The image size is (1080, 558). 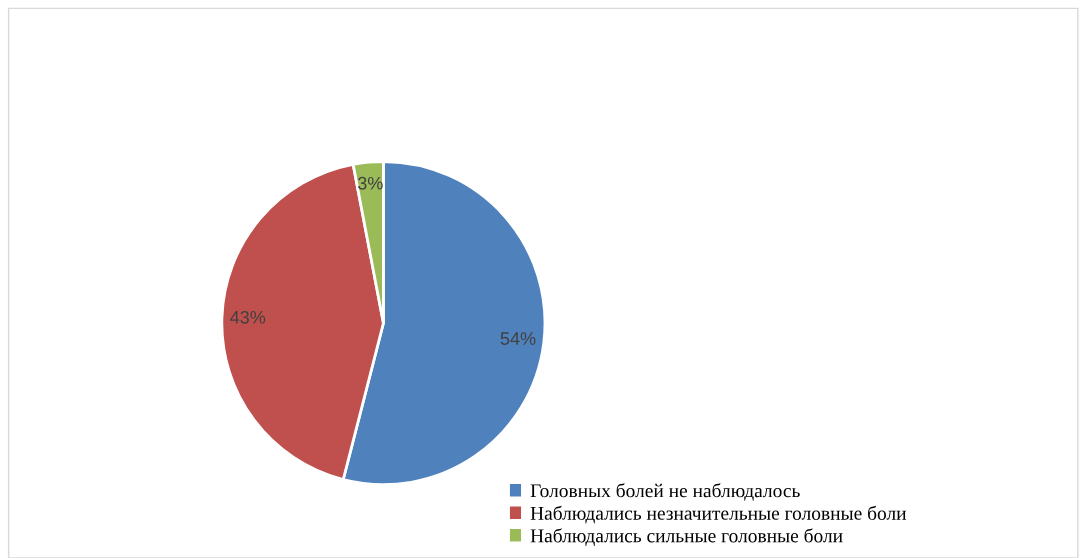 I want to click on legend-label: Наблюдались сильные головные боли, so click(x=686, y=537).